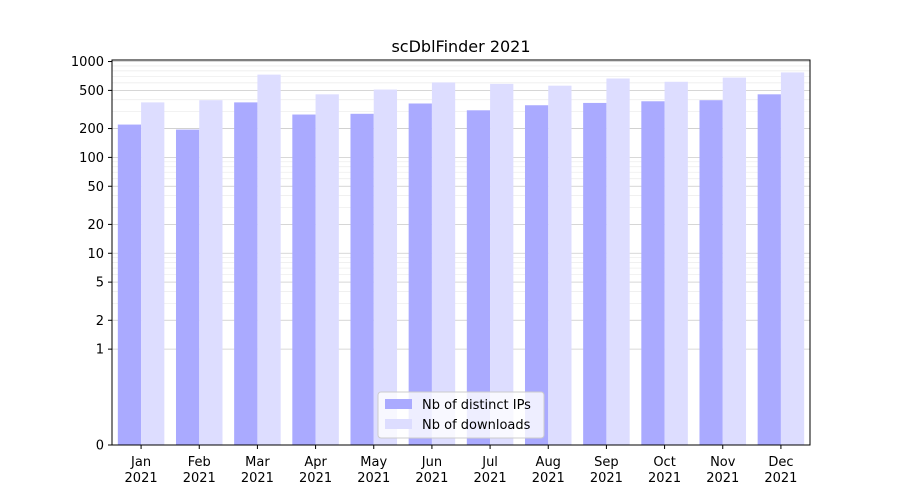  Describe the element at coordinates (723, 462) in the screenshot. I see `x-tick-label-month: Nov` at that location.